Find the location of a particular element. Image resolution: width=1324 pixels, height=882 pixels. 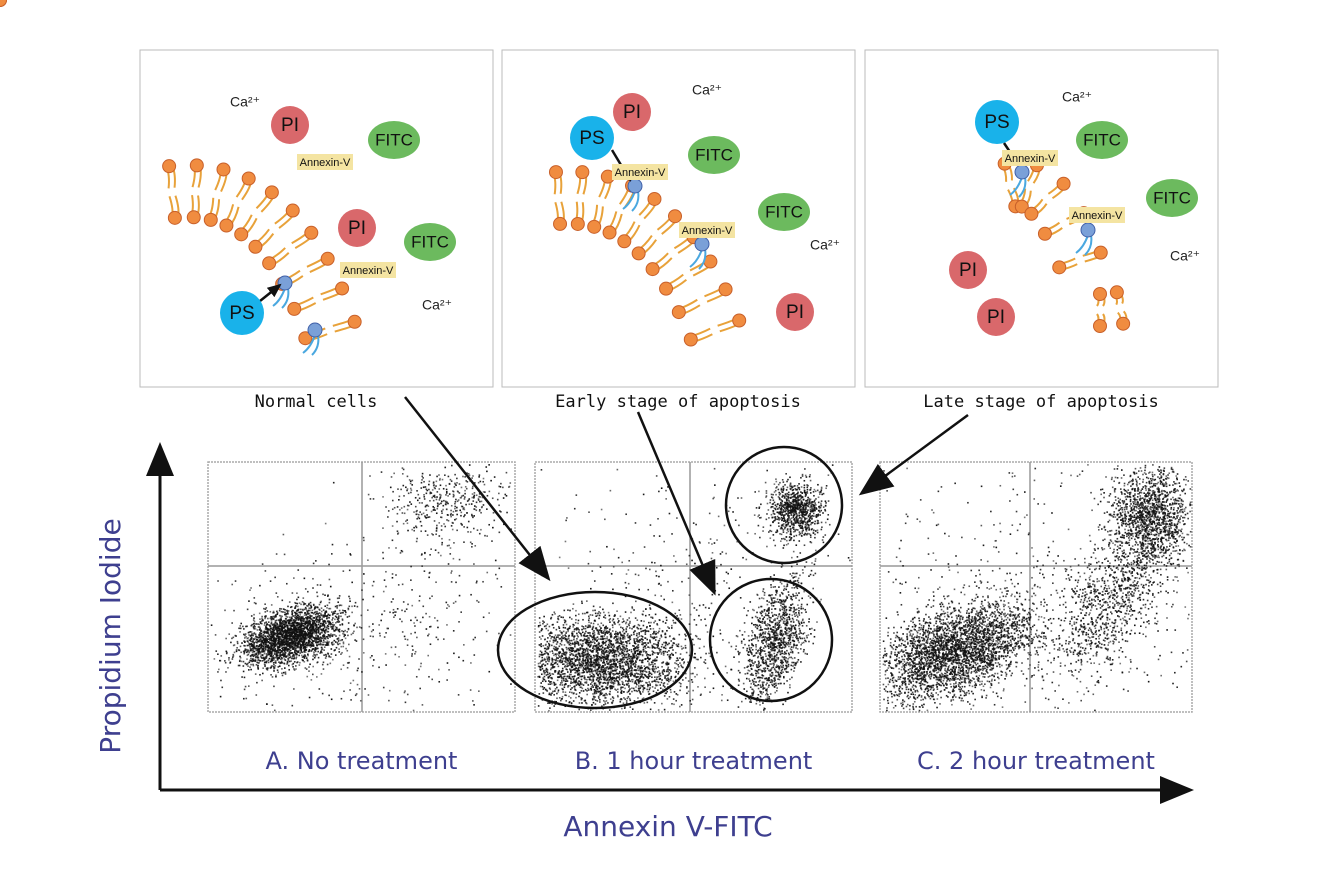

ps-head is located at coordinates (285, 283).